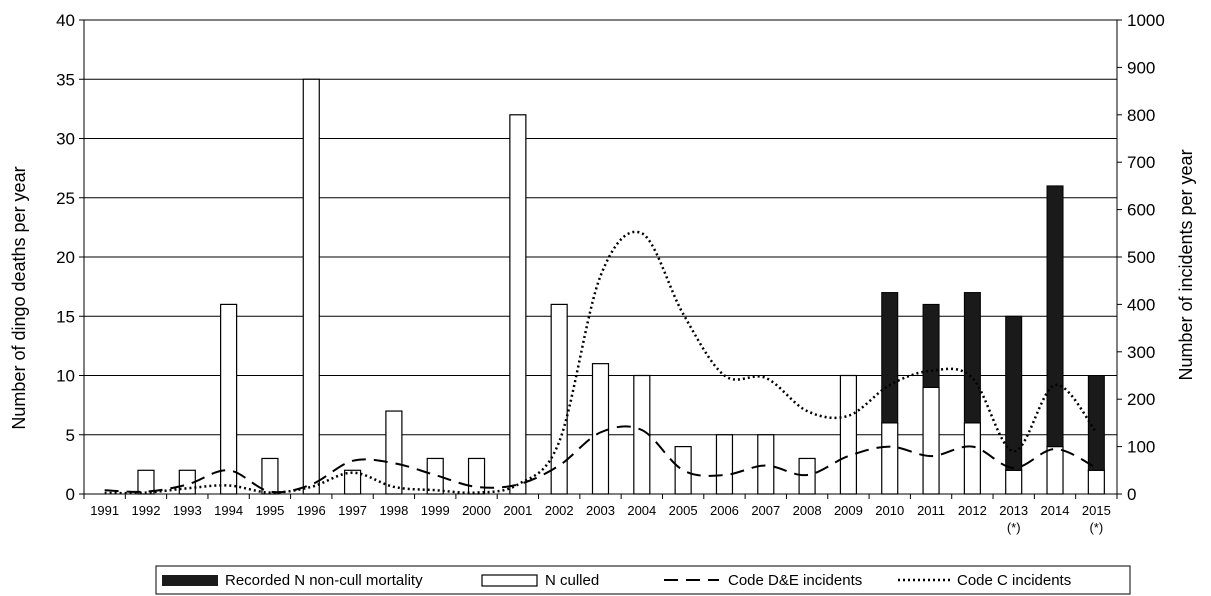  Describe the element at coordinates (641, 510) in the screenshot. I see `x-tick-label: 2004` at that location.